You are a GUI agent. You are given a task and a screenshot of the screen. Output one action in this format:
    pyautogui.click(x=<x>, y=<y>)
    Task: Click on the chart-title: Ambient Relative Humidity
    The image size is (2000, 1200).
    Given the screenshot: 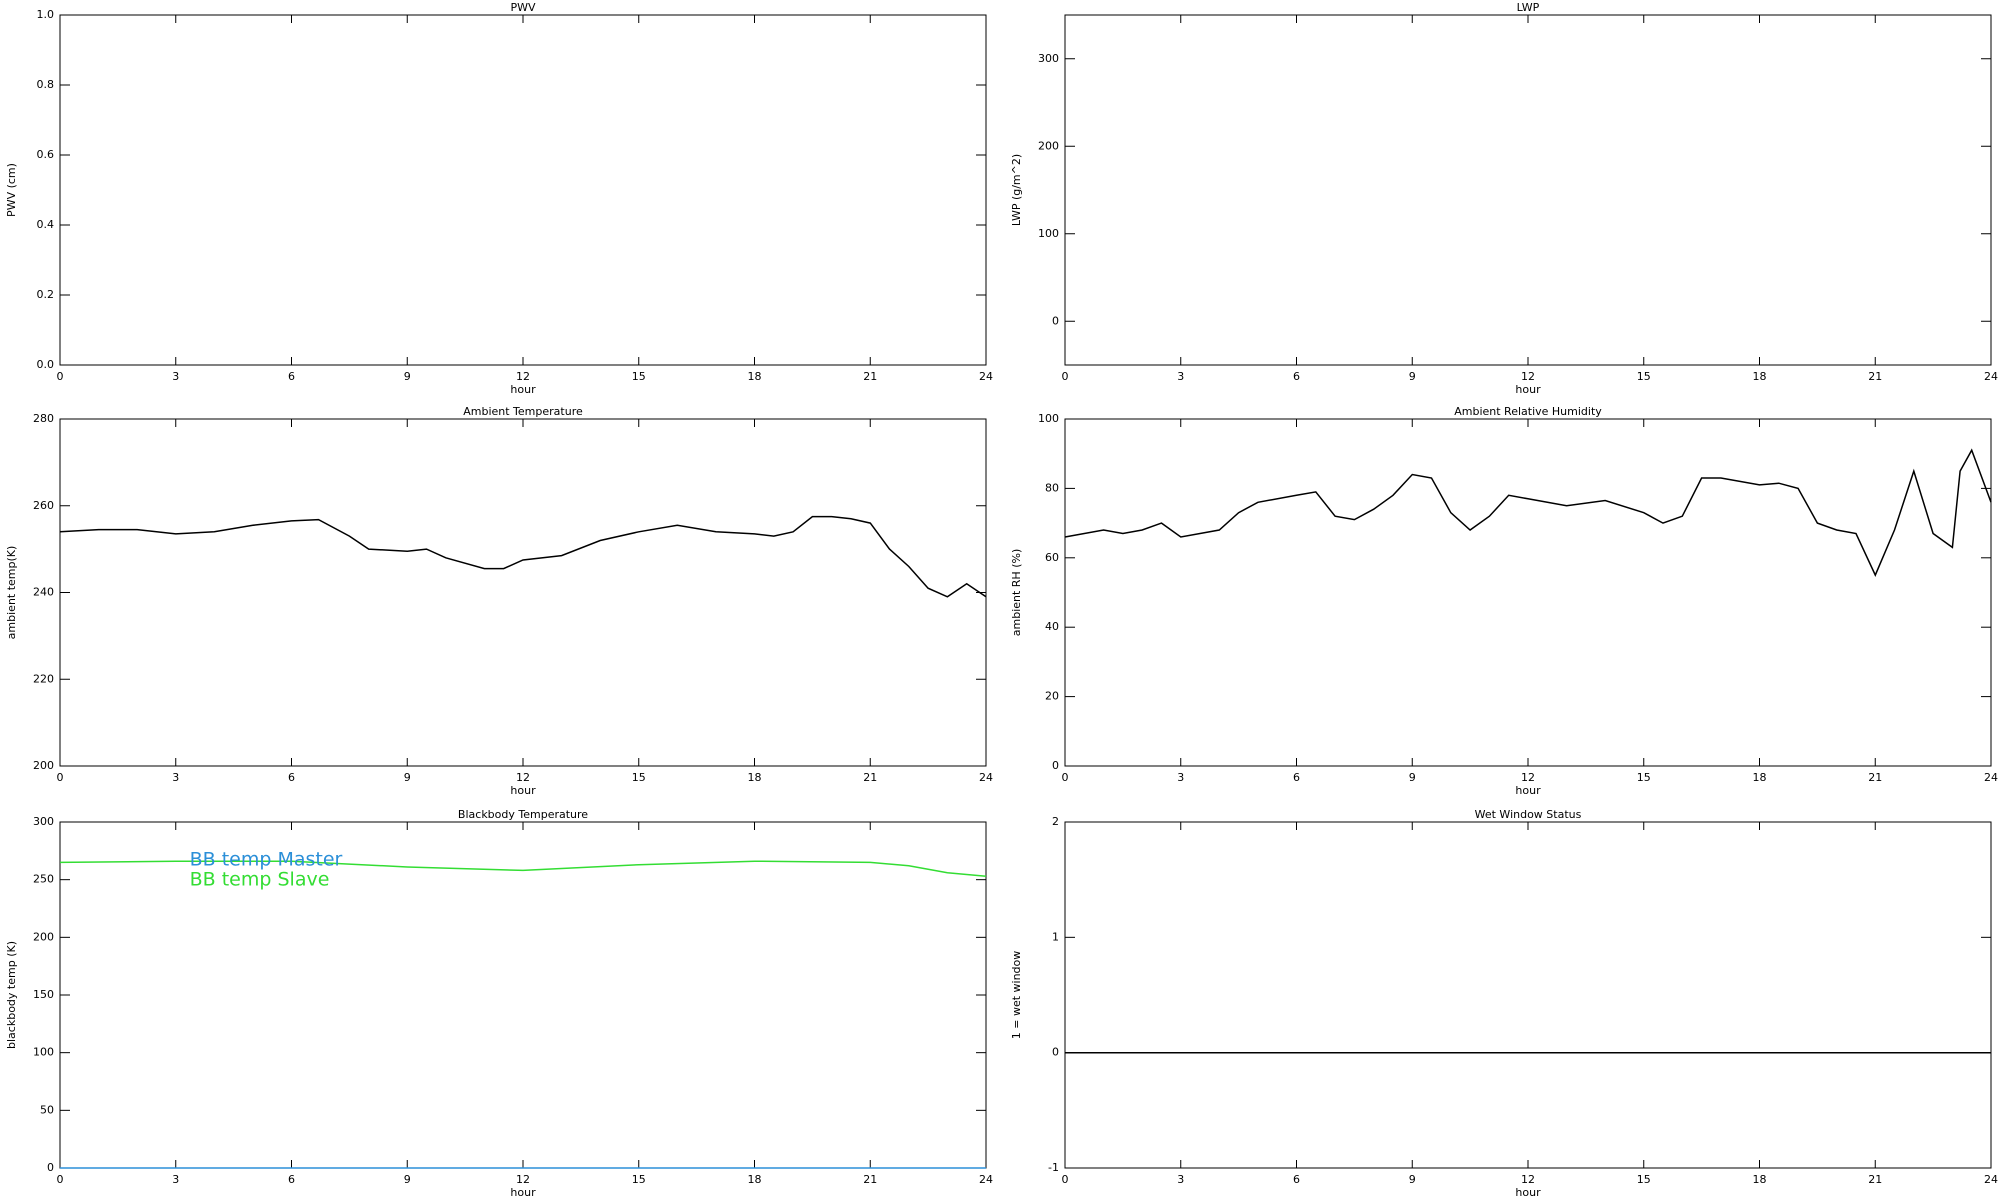 What is the action you would take?
    pyautogui.click(x=1528, y=411)
    